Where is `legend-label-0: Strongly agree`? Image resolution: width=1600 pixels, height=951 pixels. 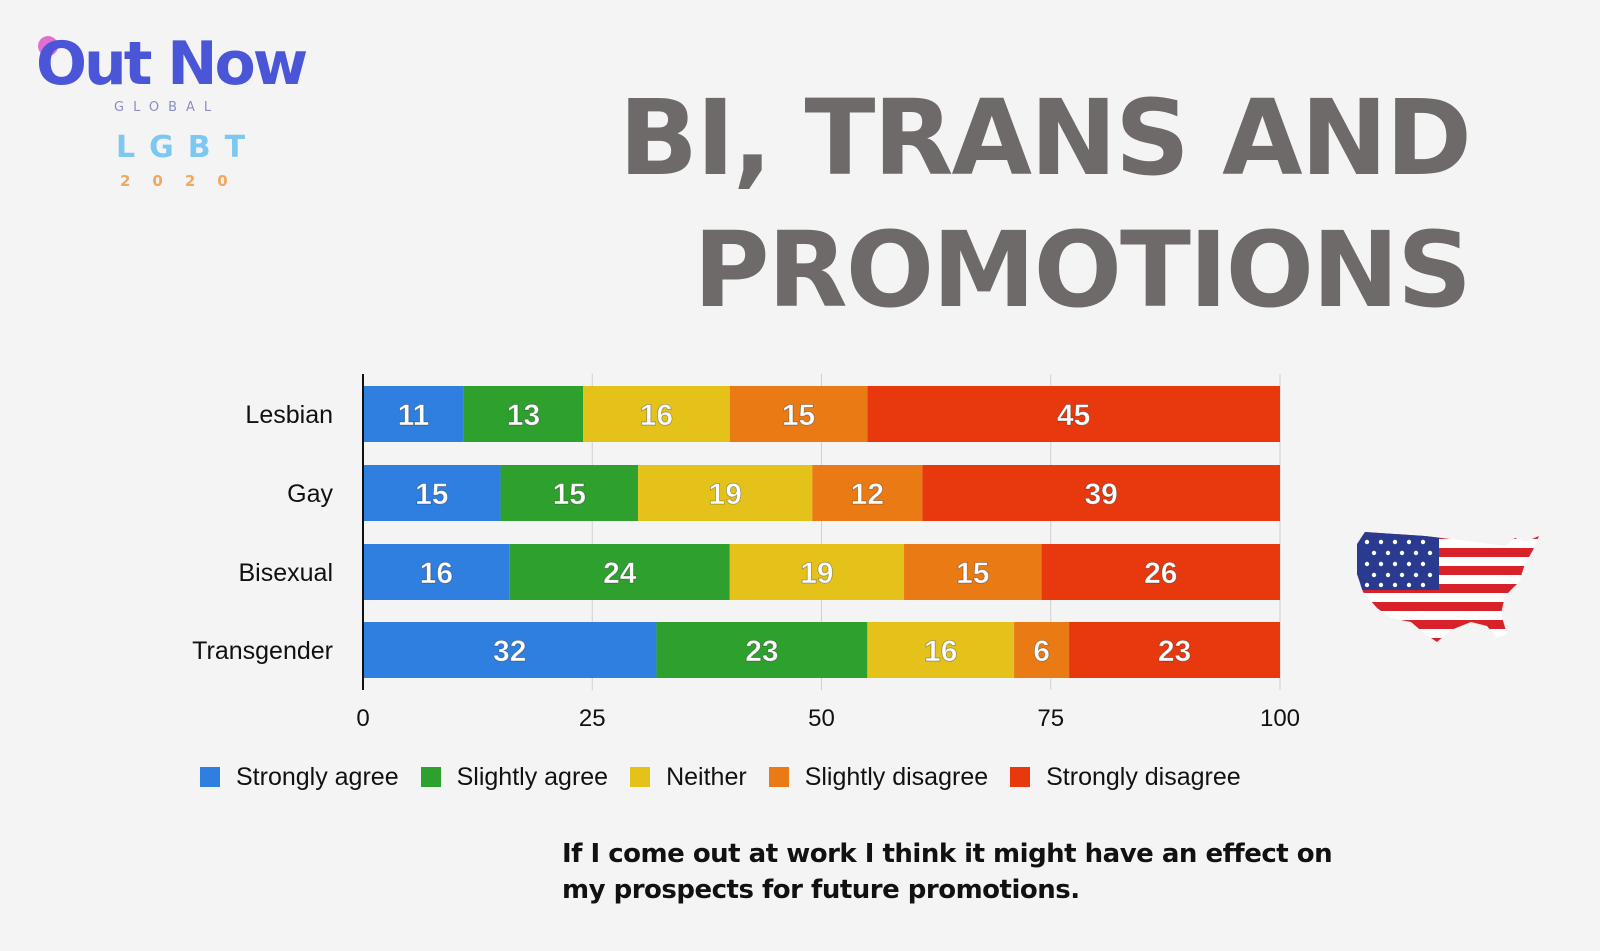 legend-label-0: Strongly agree is located at coordinates (317, 776).